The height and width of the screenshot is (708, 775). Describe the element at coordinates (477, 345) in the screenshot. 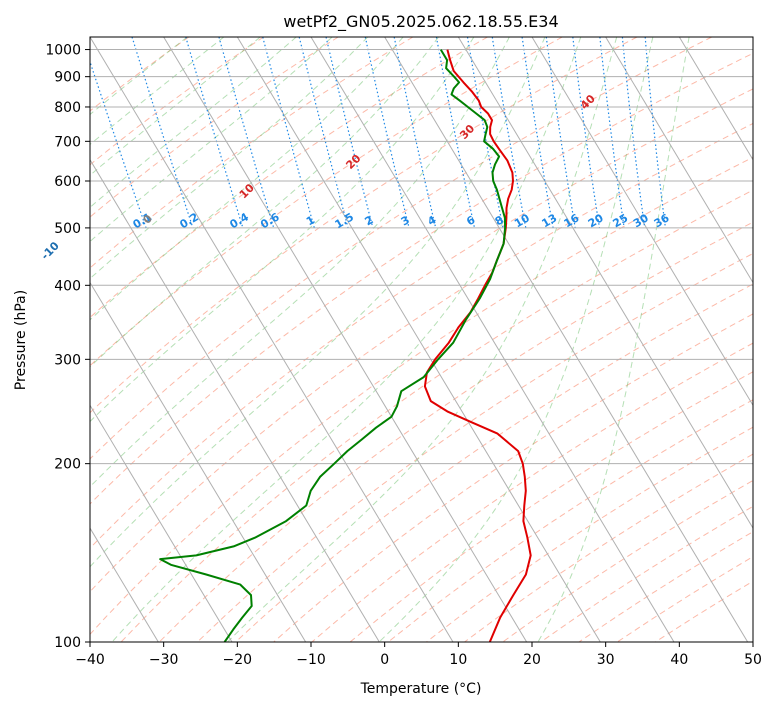

I see `temperature-line` at that location.